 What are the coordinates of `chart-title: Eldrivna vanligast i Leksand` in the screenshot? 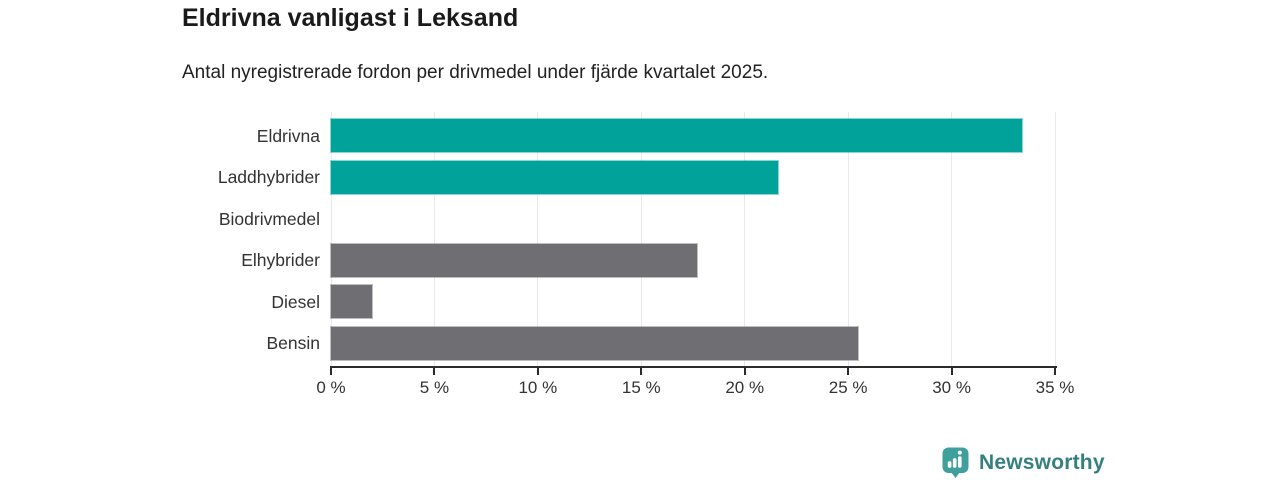 It's located at (350, 18).